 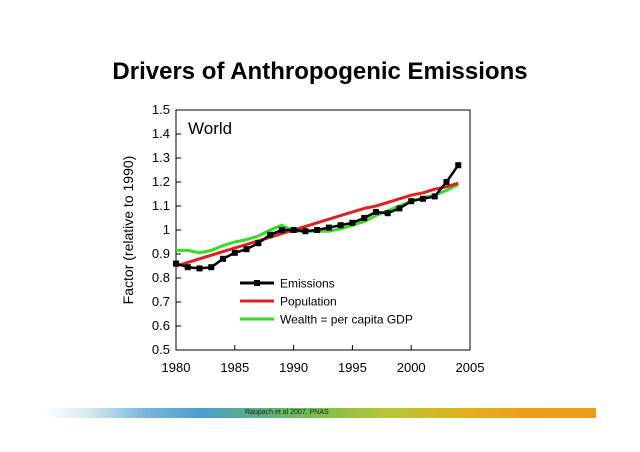 What do you see at coordinates (161, 325) in the screenshot?
I see `y-tick-label: 0.6` at bounding box center [161, 325].